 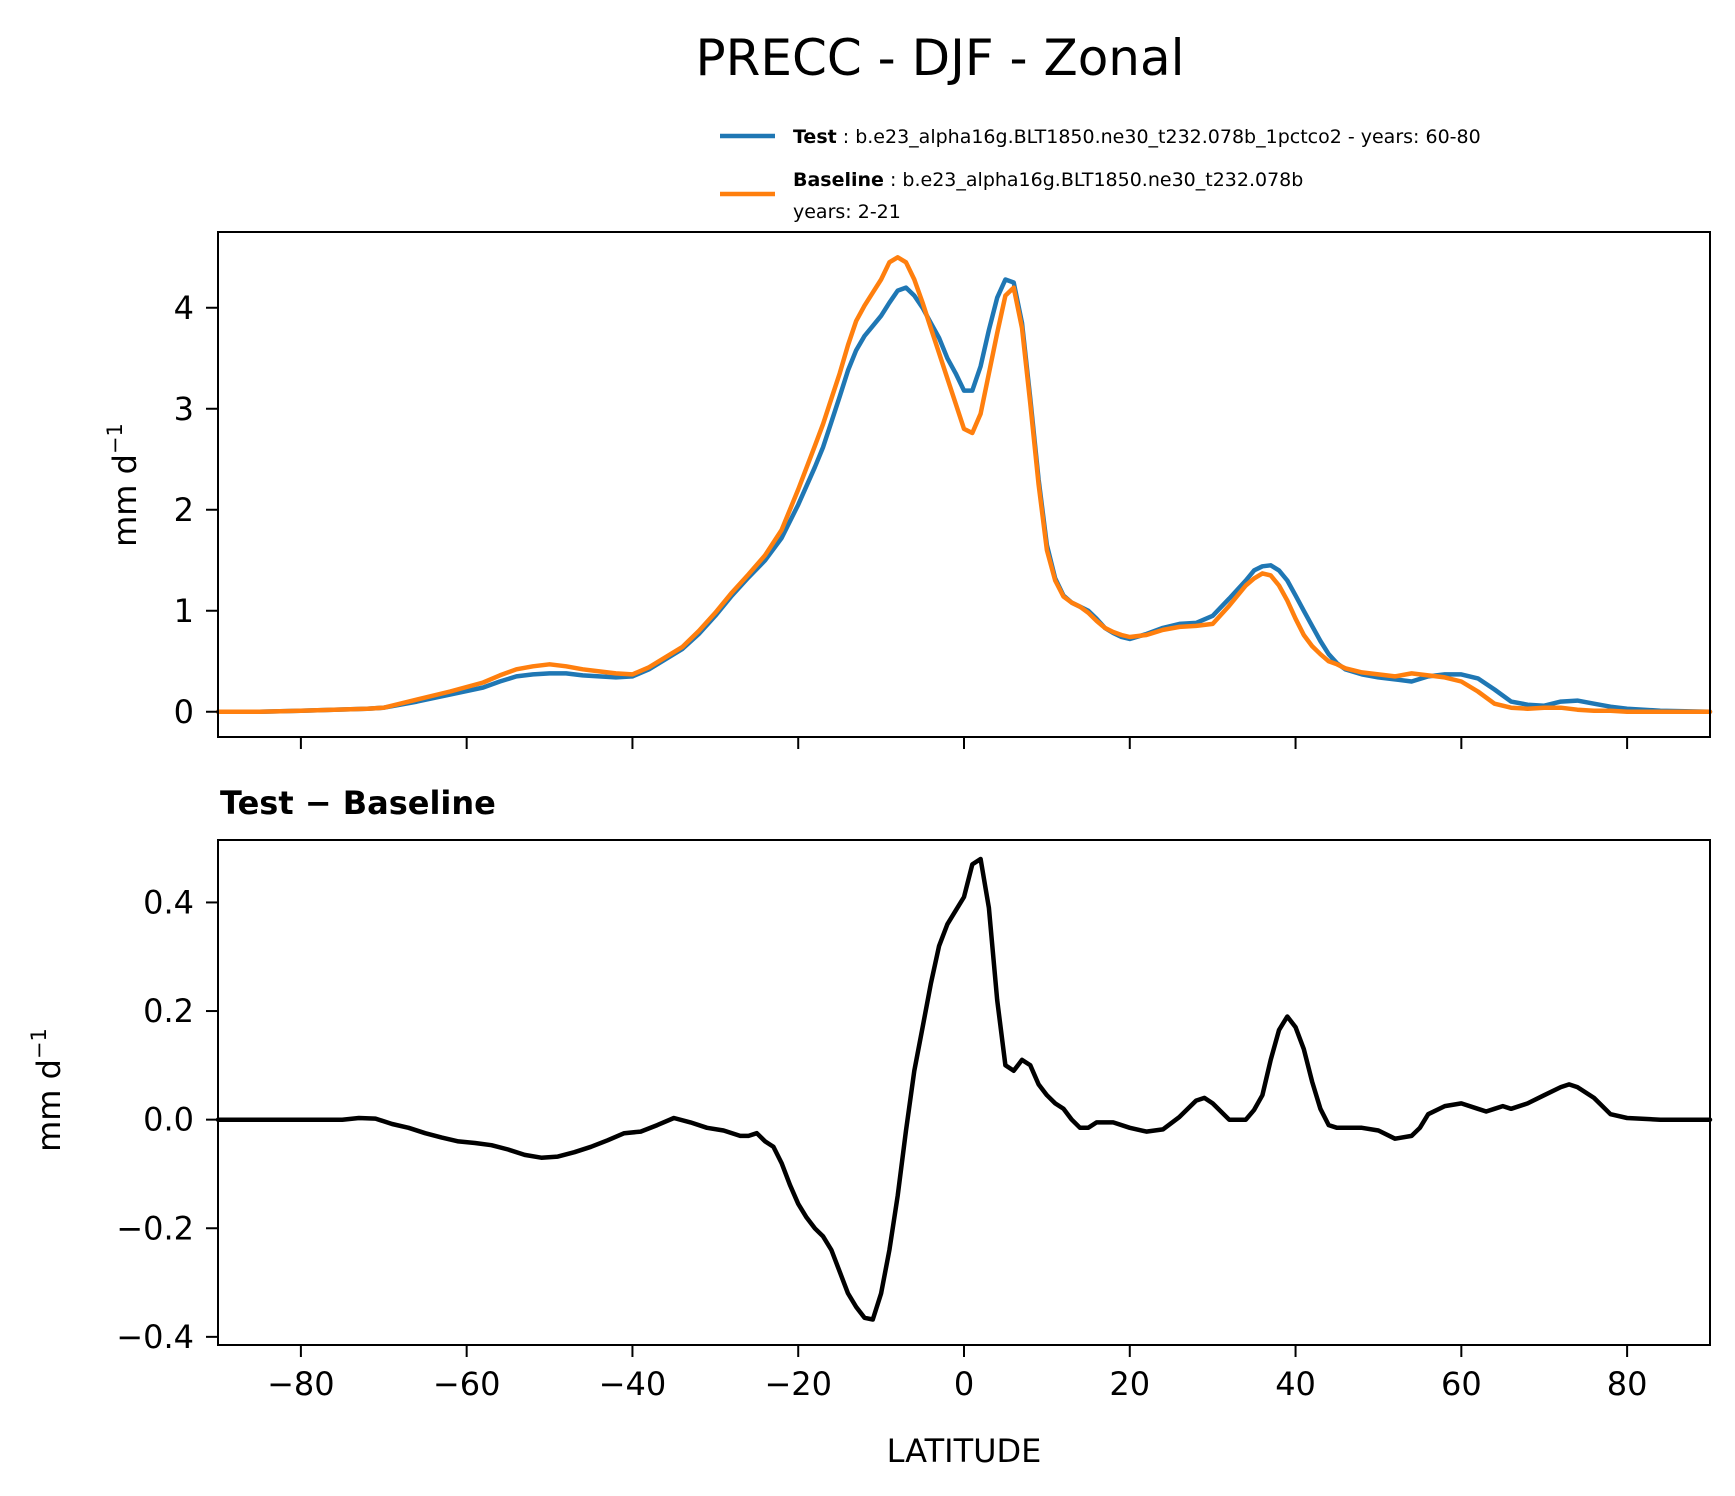 What do you see at coordinates (964, 1384) in the screenshot?
I see `bottom-x-tick-label: 0` at bounding box center [964, 1384].